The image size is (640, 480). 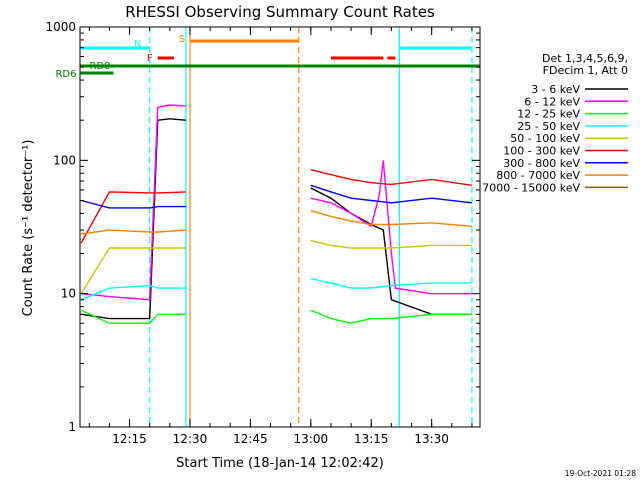 I want to click on footer-timestamp: 19-Oct-2021 01:28, so click(x=600, y=473).